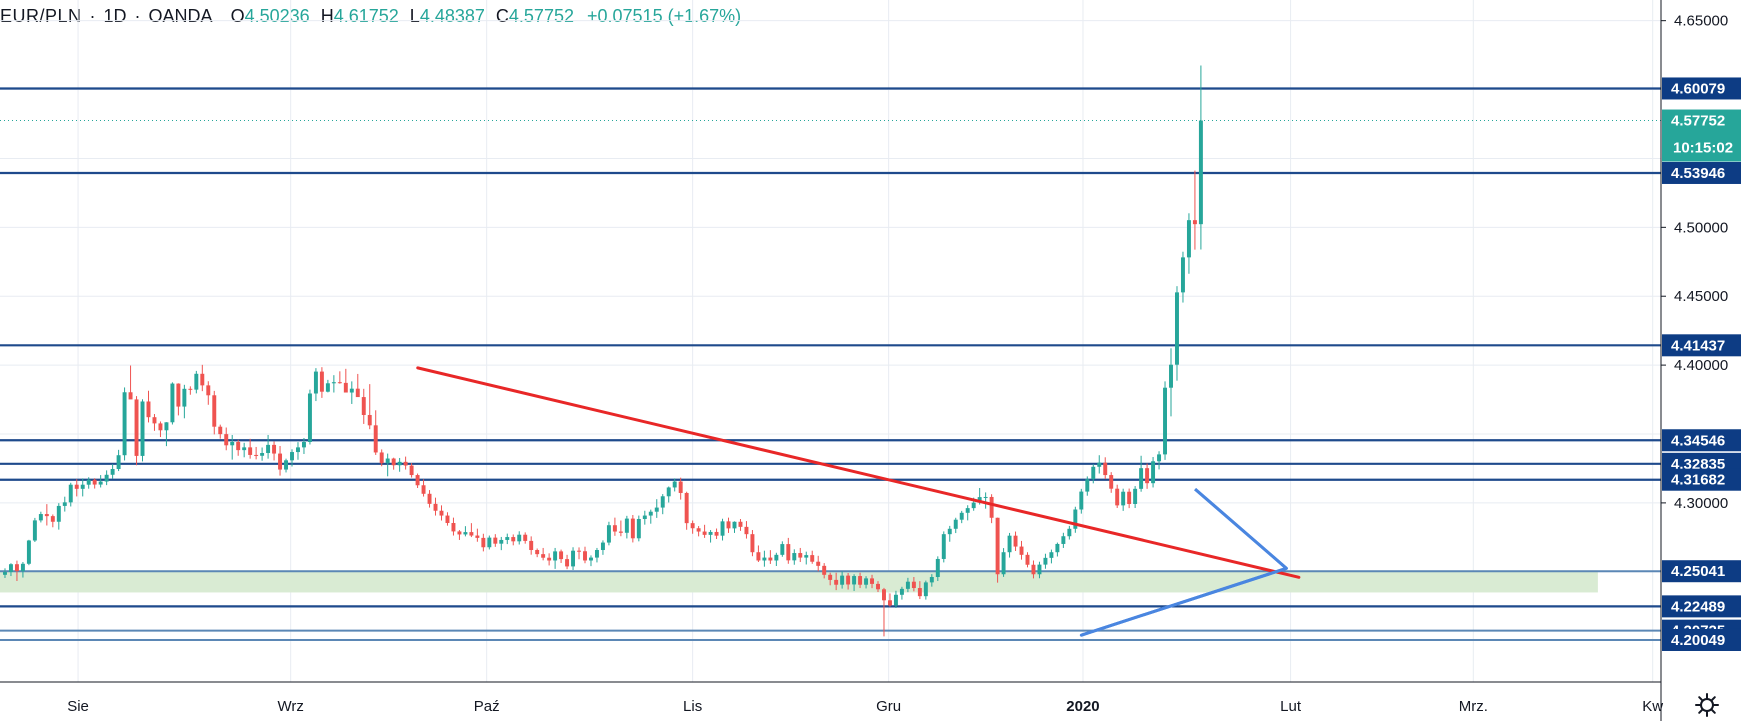 This screenshot has height=721, width=1741. Describe the element at coordinates (487, 706) in the screenshot. I see `time-tick-label: Paź` at that location.